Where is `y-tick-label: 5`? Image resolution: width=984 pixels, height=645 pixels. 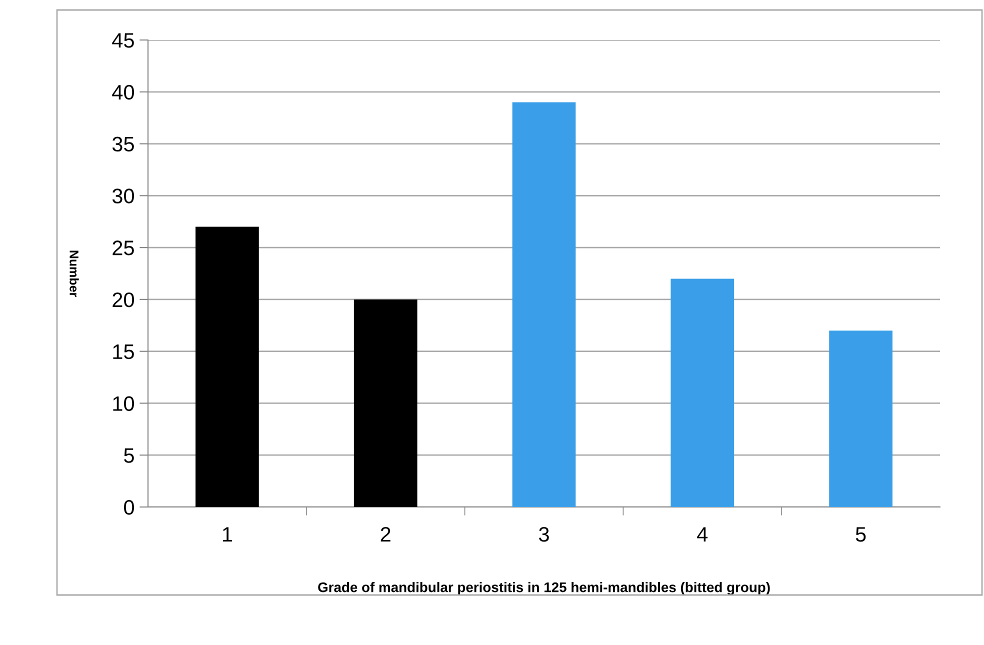 y-tick-label: 5 is located at coordinates (129, 455).